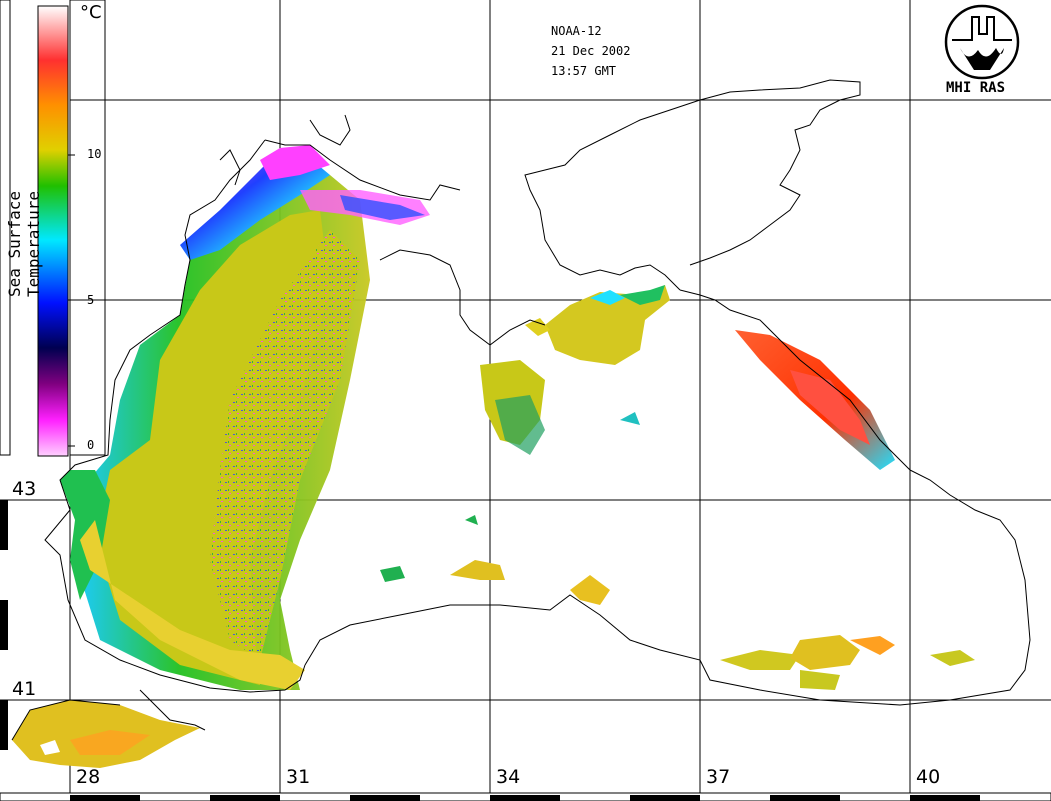  Describe the element at coordinates (106, 734) in the screenshot. I see `sst-field-marmara` at that location.